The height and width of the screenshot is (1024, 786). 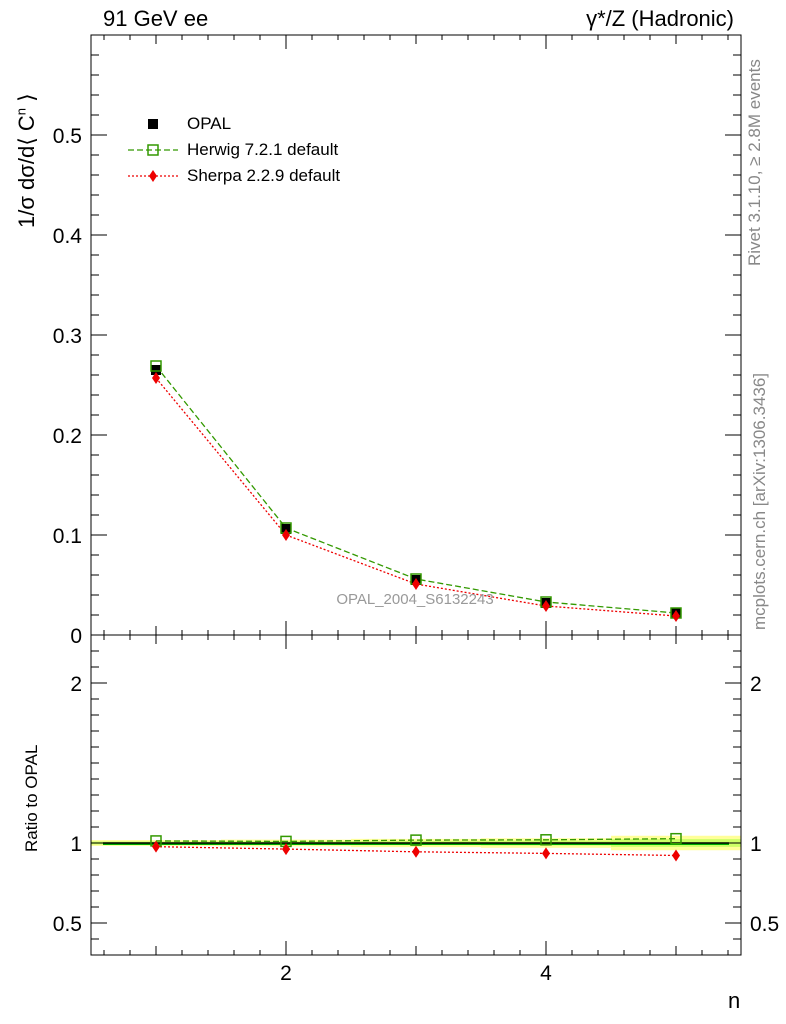 What do you see at coordinates (156, 18) in the screenshot?
I see `left-title: 91 GeV ee` at bounding box center [156, 18].